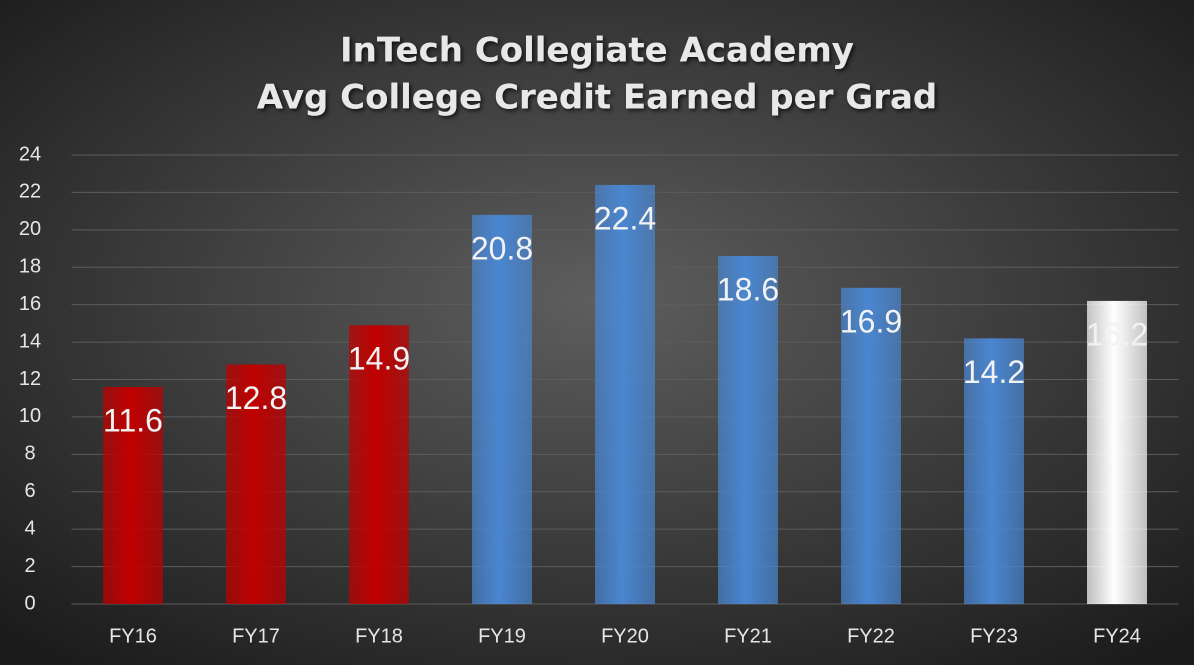 The image size is (1194, 665). Describe the element at coordinates (379, 636) in the screenshot. I see `x-tick-label: FY18` at that location.